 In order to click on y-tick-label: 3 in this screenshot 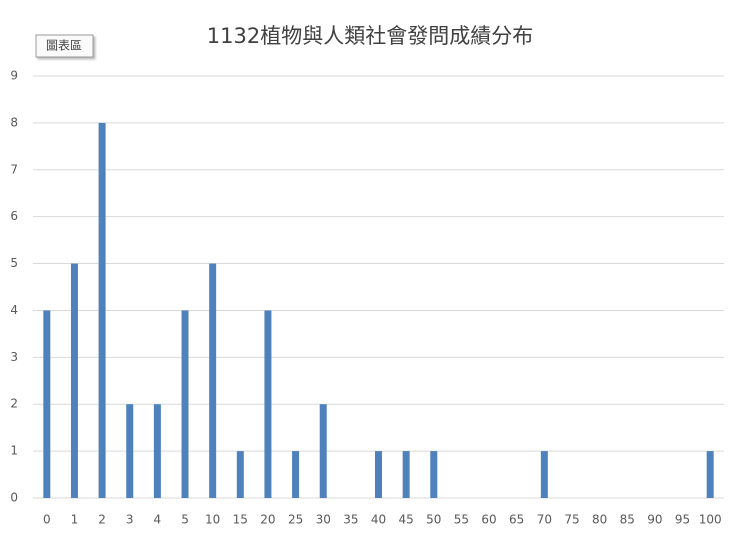, I will do `click(14, 357)`.